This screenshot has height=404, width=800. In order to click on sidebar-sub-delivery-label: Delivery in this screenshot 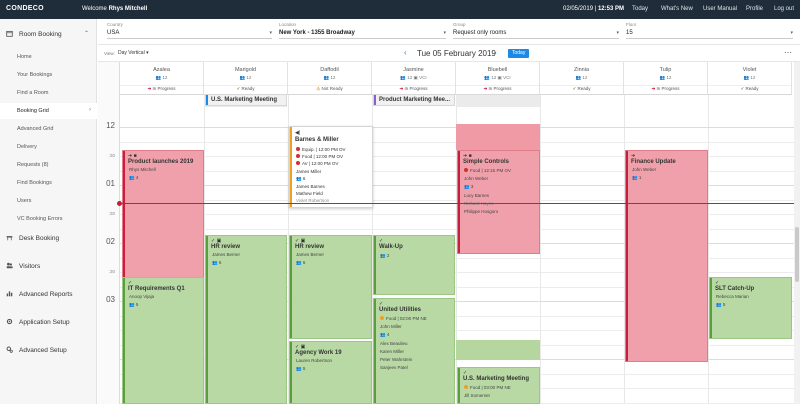, I will do `click(27, 147)`.